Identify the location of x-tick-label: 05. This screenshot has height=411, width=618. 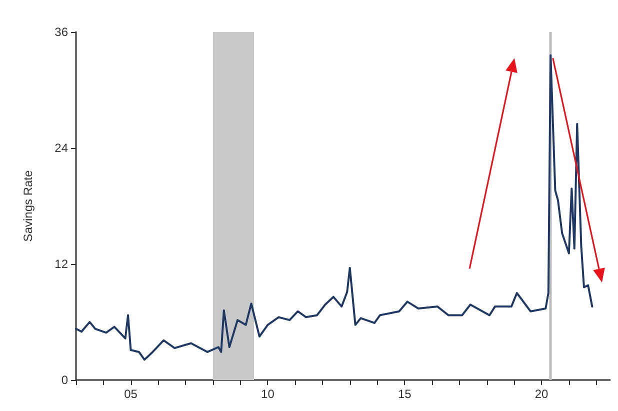
(131, 394).